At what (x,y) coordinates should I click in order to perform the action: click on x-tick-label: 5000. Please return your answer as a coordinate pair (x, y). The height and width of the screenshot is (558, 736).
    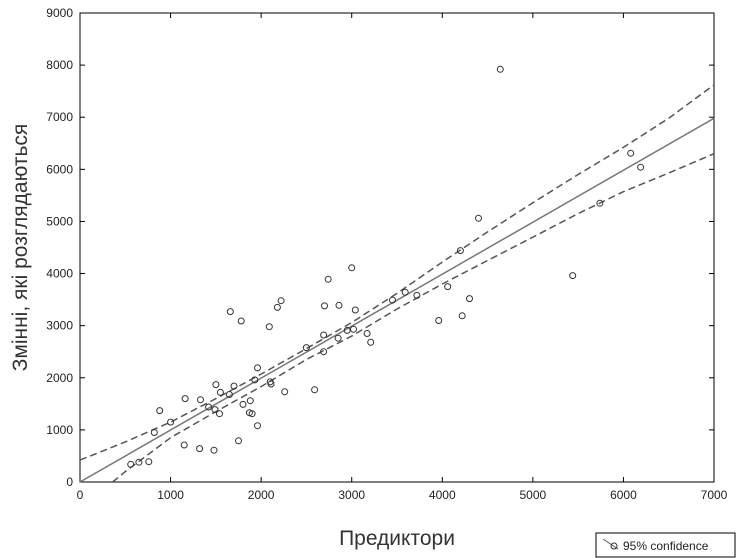
    Looking at the image, I should click on (533, 495).